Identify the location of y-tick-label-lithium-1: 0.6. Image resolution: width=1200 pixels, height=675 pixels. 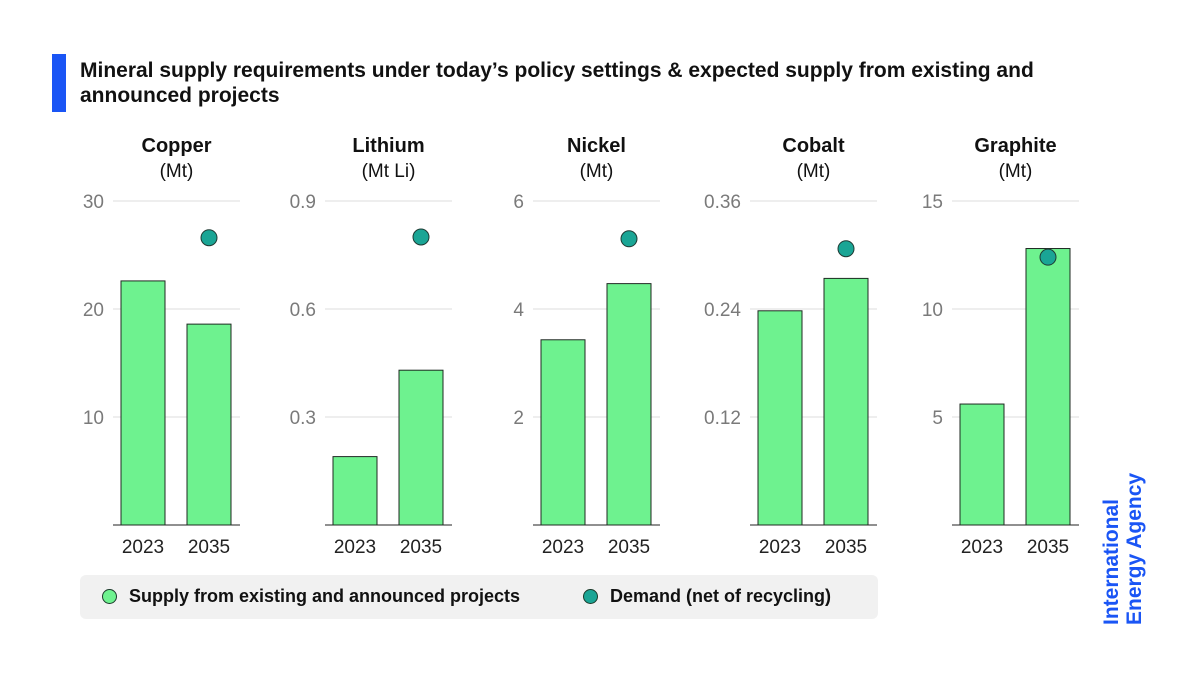
(303, 310).